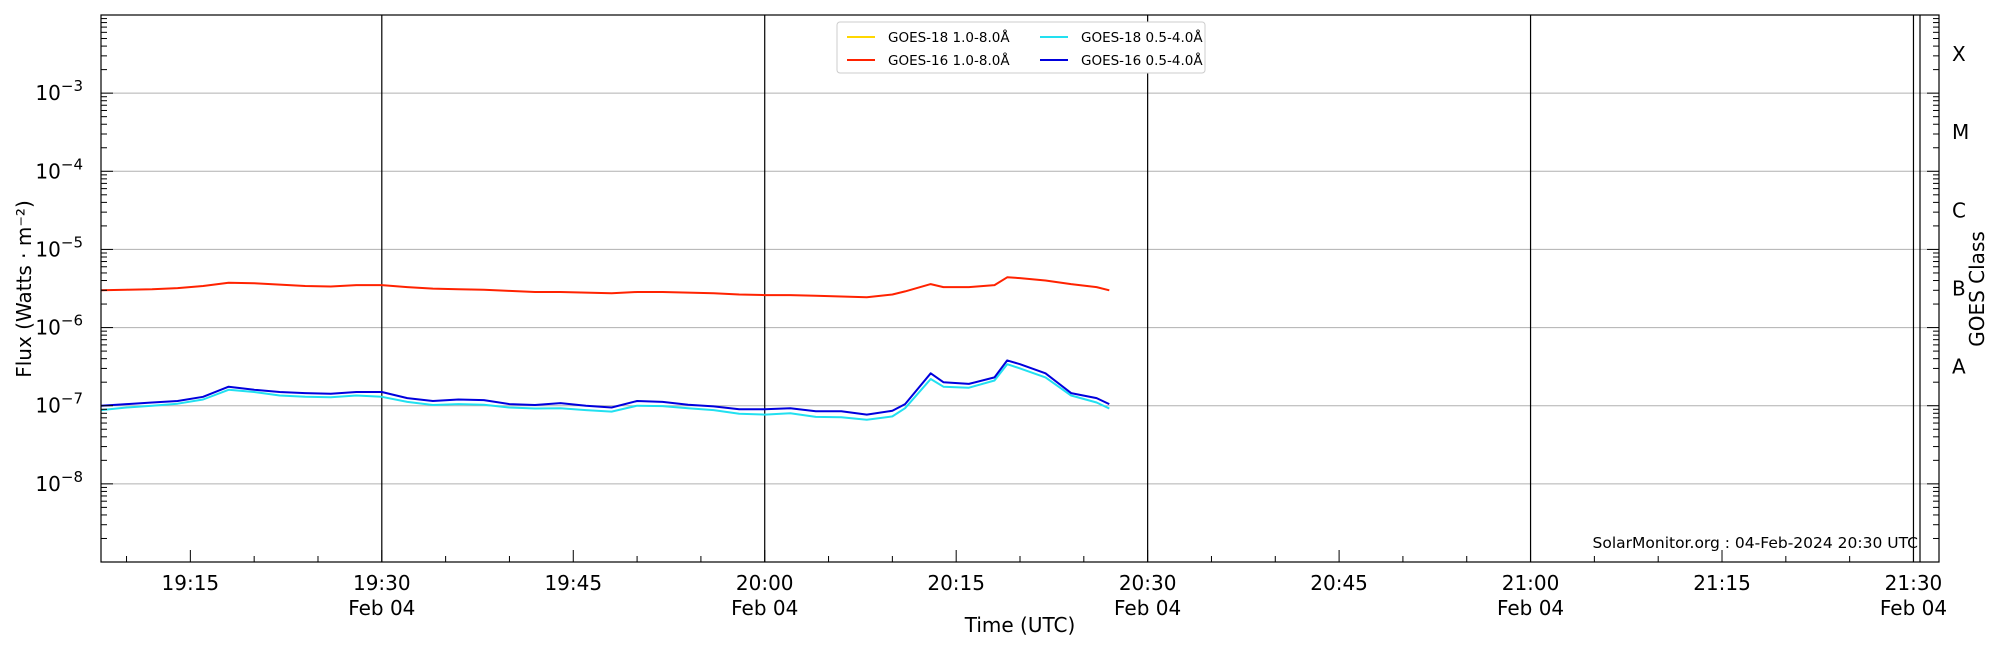 The width and height of the screenshot is (2000, 650). I want to click on credit-text: SolarMonitor.org : 04-Feb-2024 20:30 UTC, so click(1755, 543).